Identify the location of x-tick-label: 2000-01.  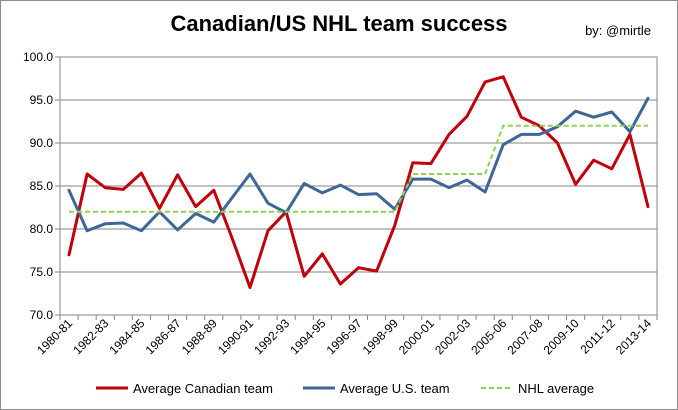
(416, 336).